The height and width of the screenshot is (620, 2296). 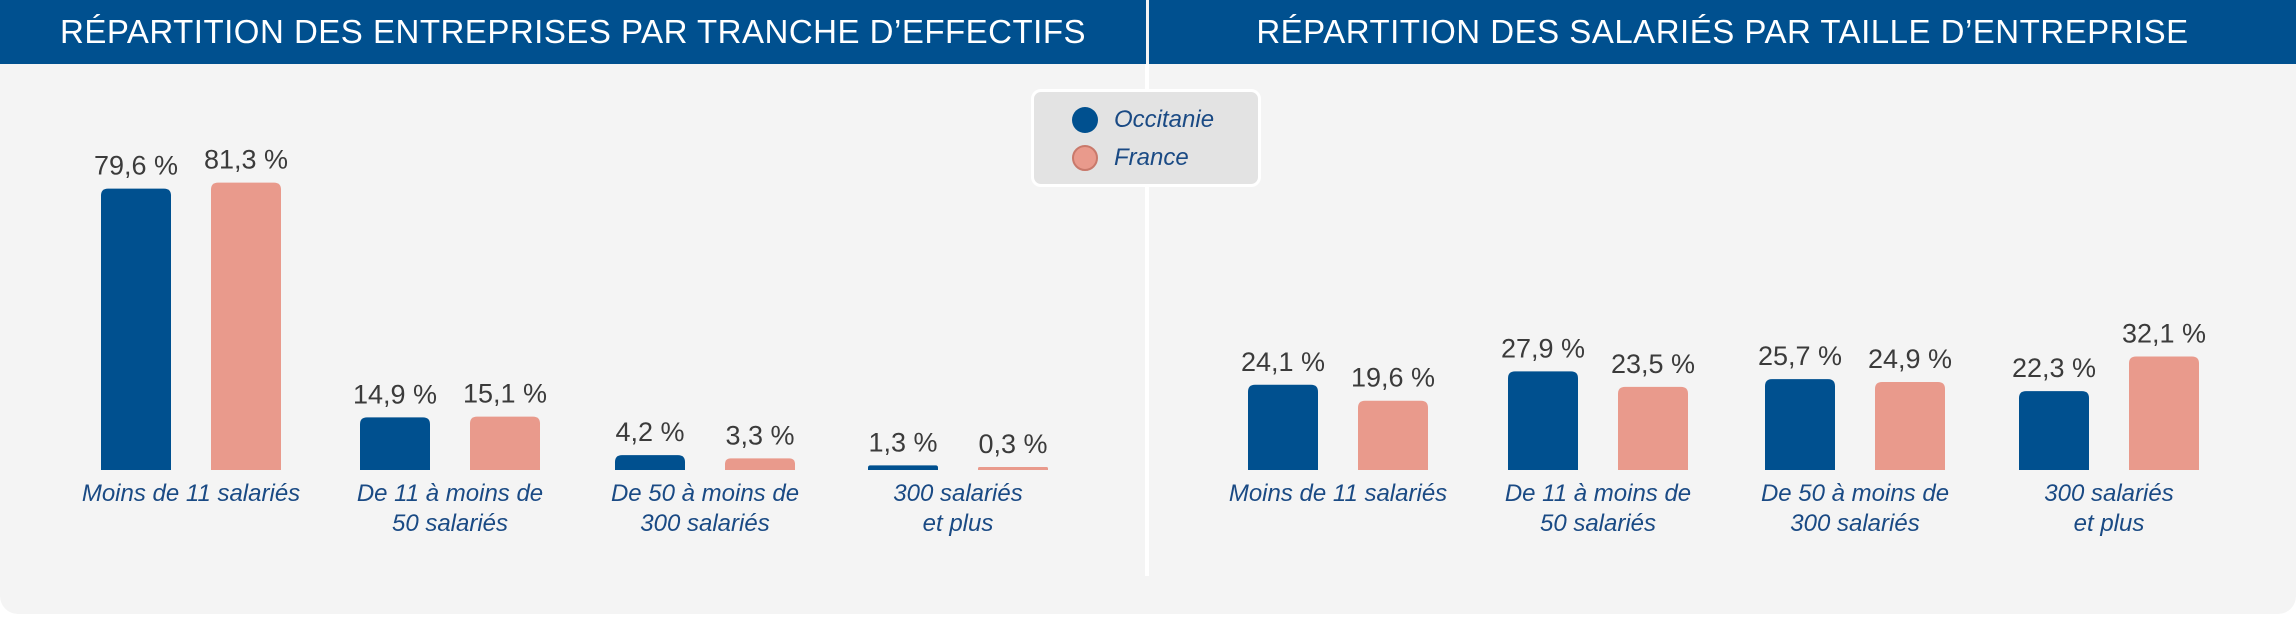 I want to click on data-label-occitanie-4: 1,3 %, so click(x=902, y=442).